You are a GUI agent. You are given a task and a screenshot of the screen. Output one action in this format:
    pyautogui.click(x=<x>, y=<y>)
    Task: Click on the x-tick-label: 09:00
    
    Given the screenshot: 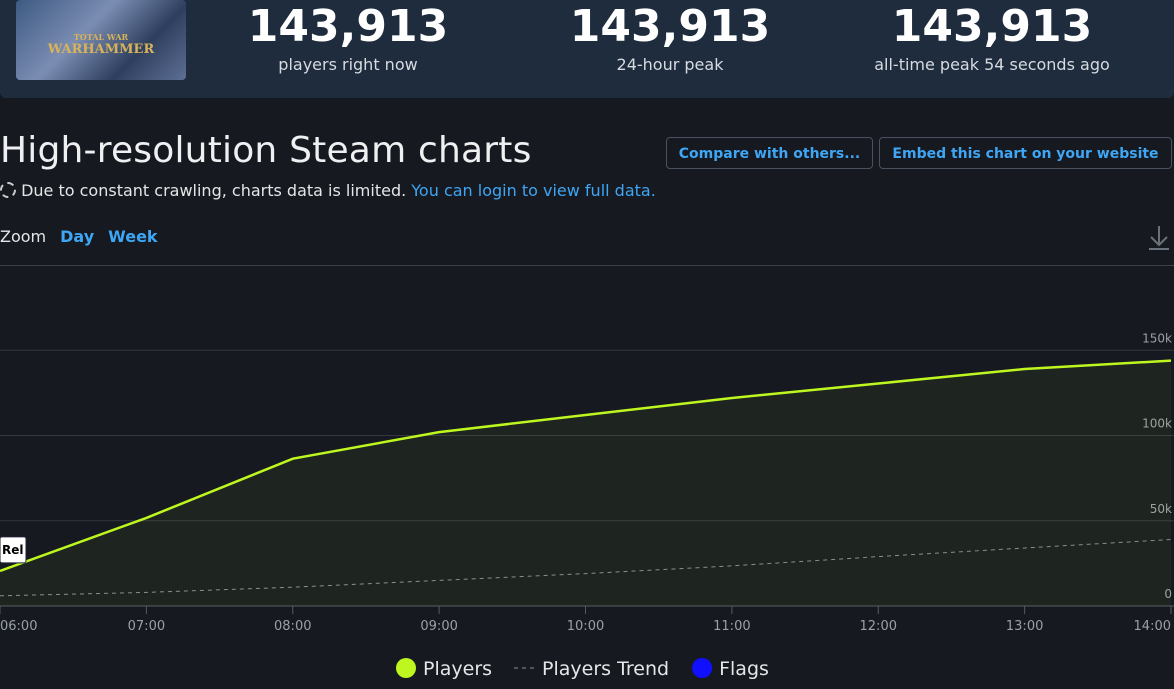 What is the action you would take?
    pyautogui.click(x=438, y=626)
    